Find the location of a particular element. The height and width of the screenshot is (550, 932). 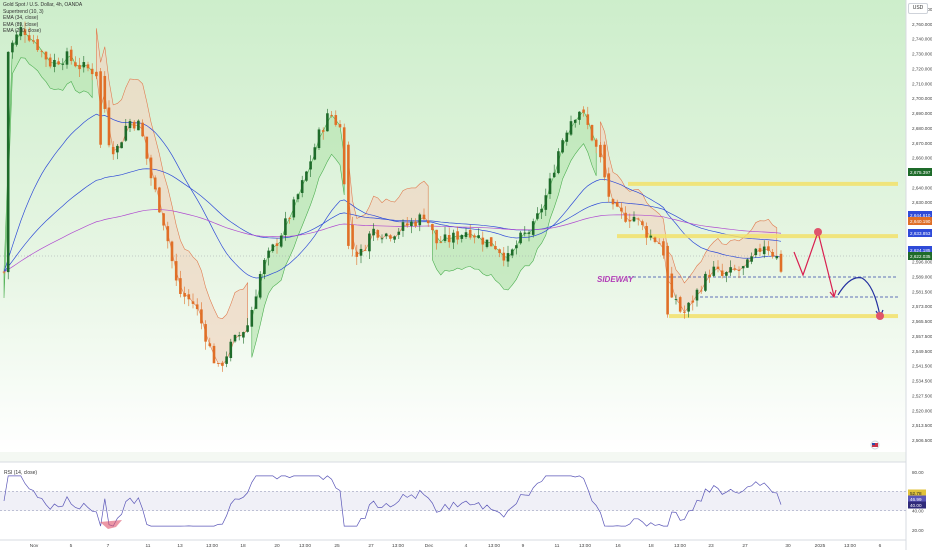

price-tick-label: 2,581.500 is located at coordinates (922, 291).